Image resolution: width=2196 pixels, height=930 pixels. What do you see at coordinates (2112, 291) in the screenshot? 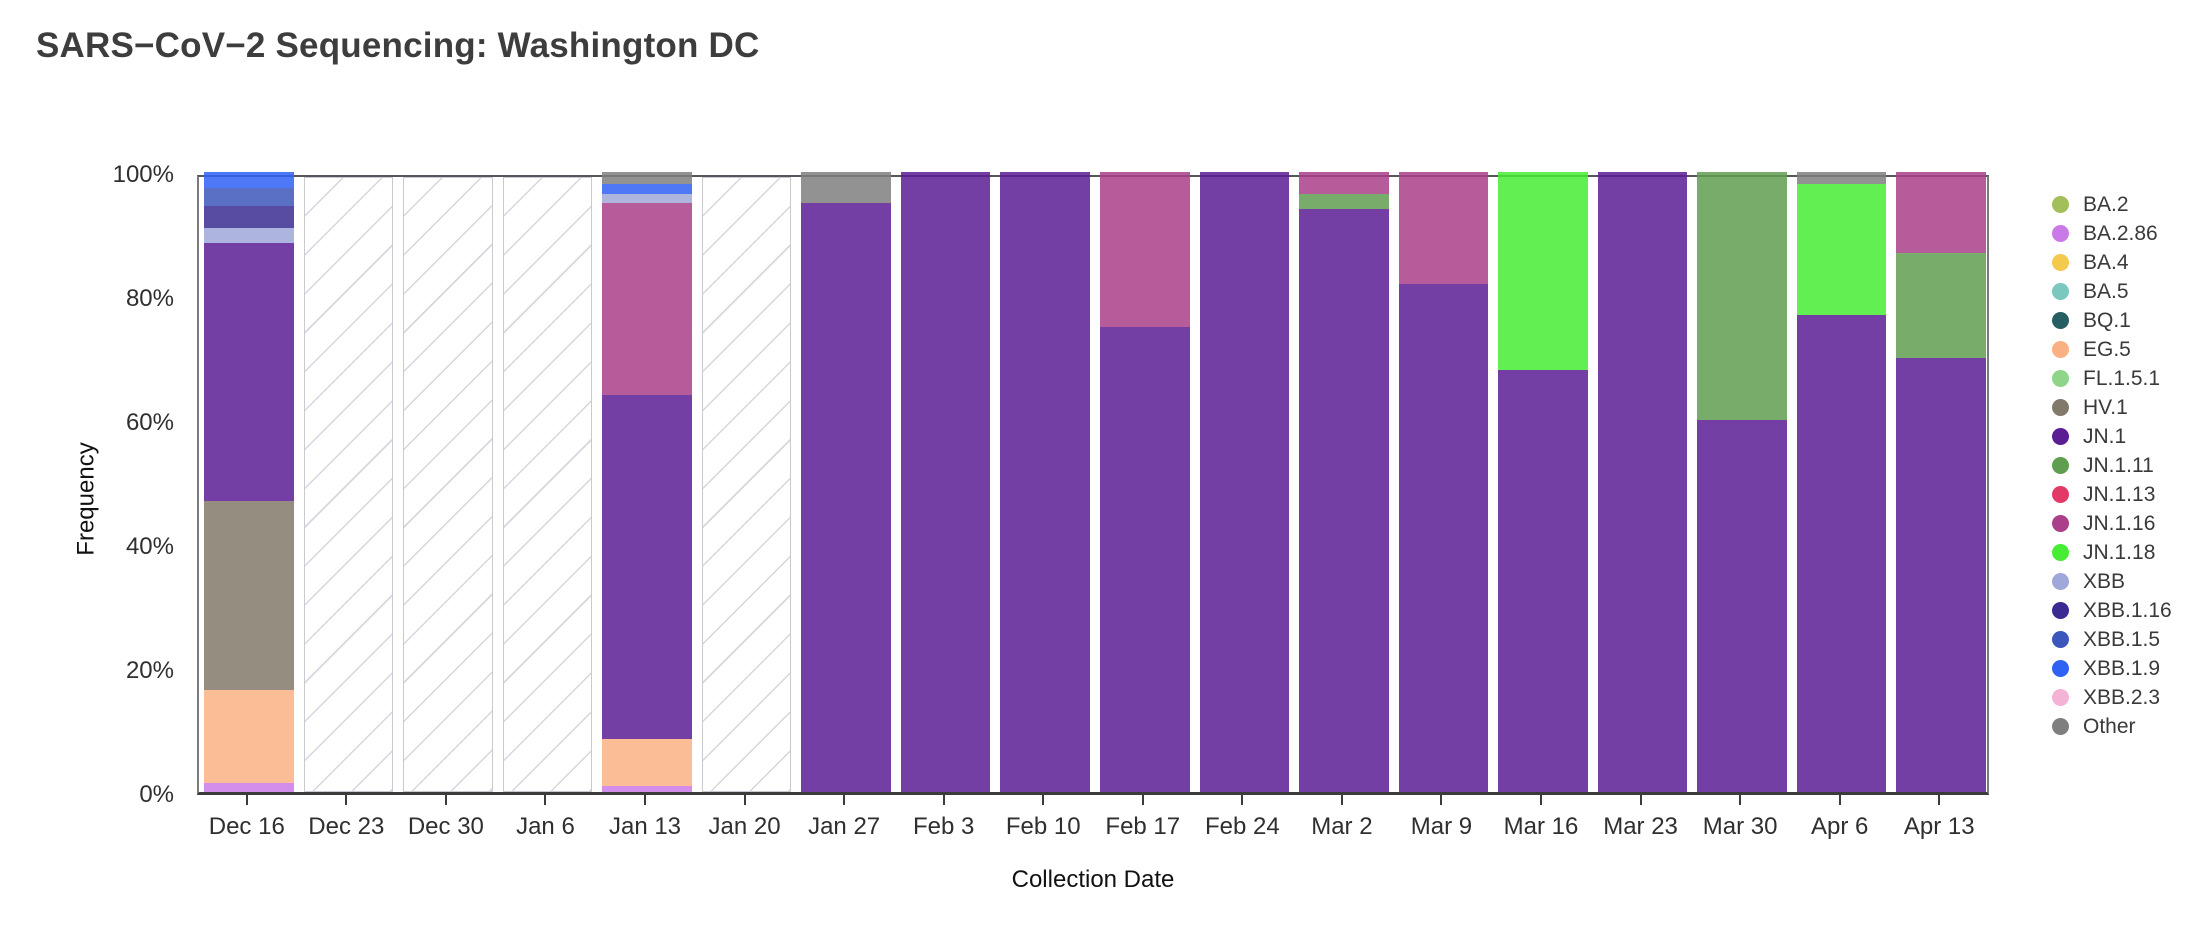
I see `legend-item: BA.5` at bounding box center [2112, 291].